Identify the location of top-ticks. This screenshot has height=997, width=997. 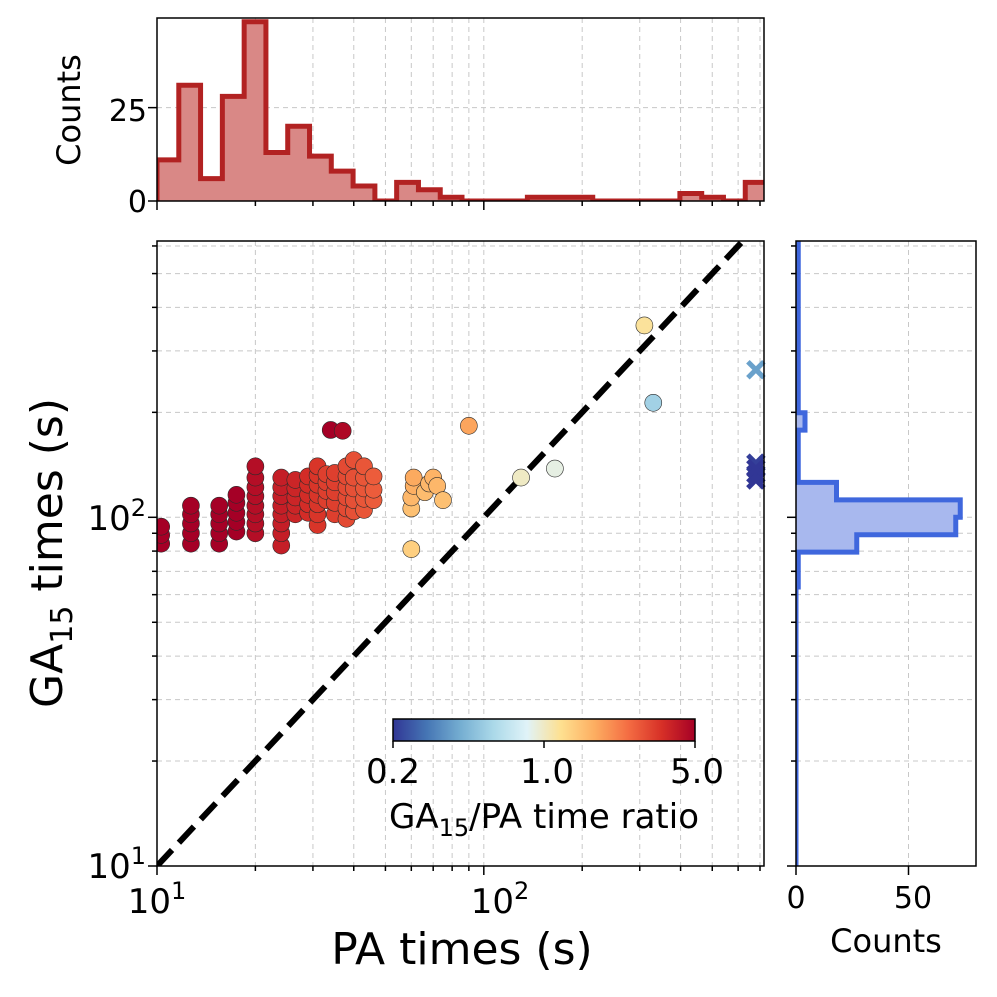
(454, 158).